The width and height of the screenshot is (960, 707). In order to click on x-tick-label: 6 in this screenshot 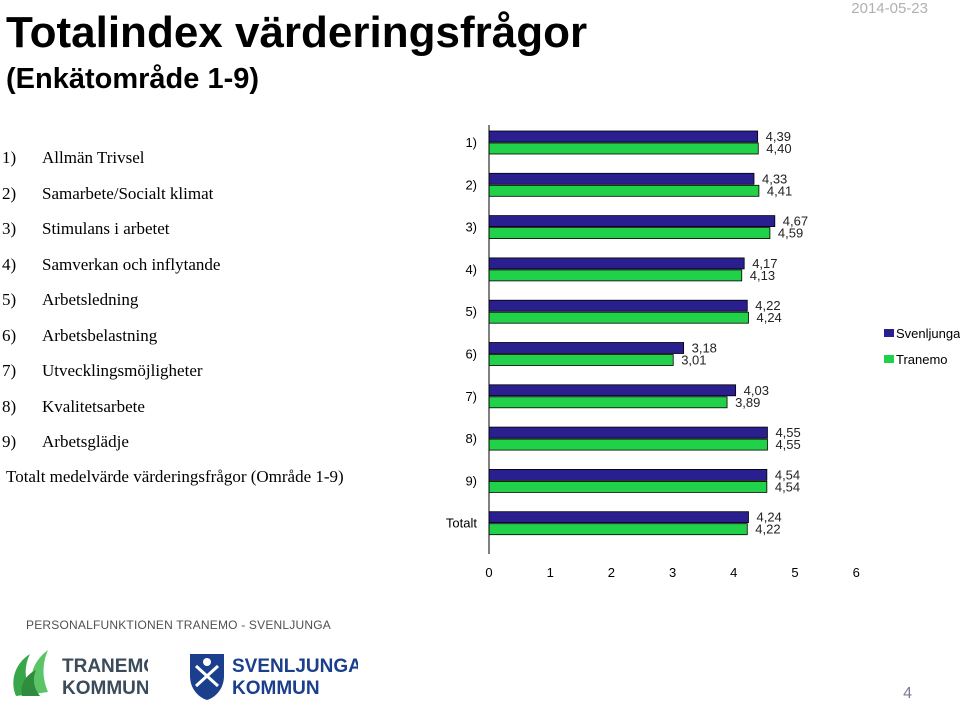, I will do `click(856, 572)`.